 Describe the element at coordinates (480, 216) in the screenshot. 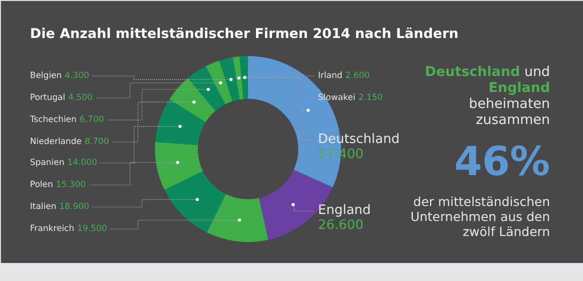

I see `text: der mittelständischen Unternehmen aus den zwölf Ländern` at that location.